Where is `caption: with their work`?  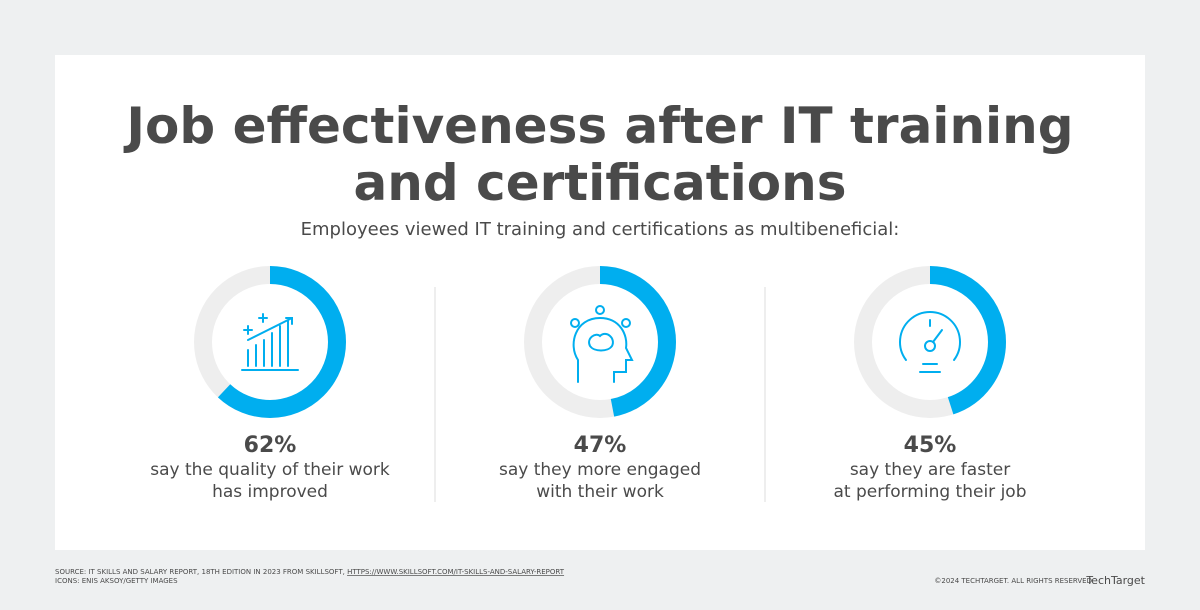 caption: with their work is located at coordinates (600, 492).